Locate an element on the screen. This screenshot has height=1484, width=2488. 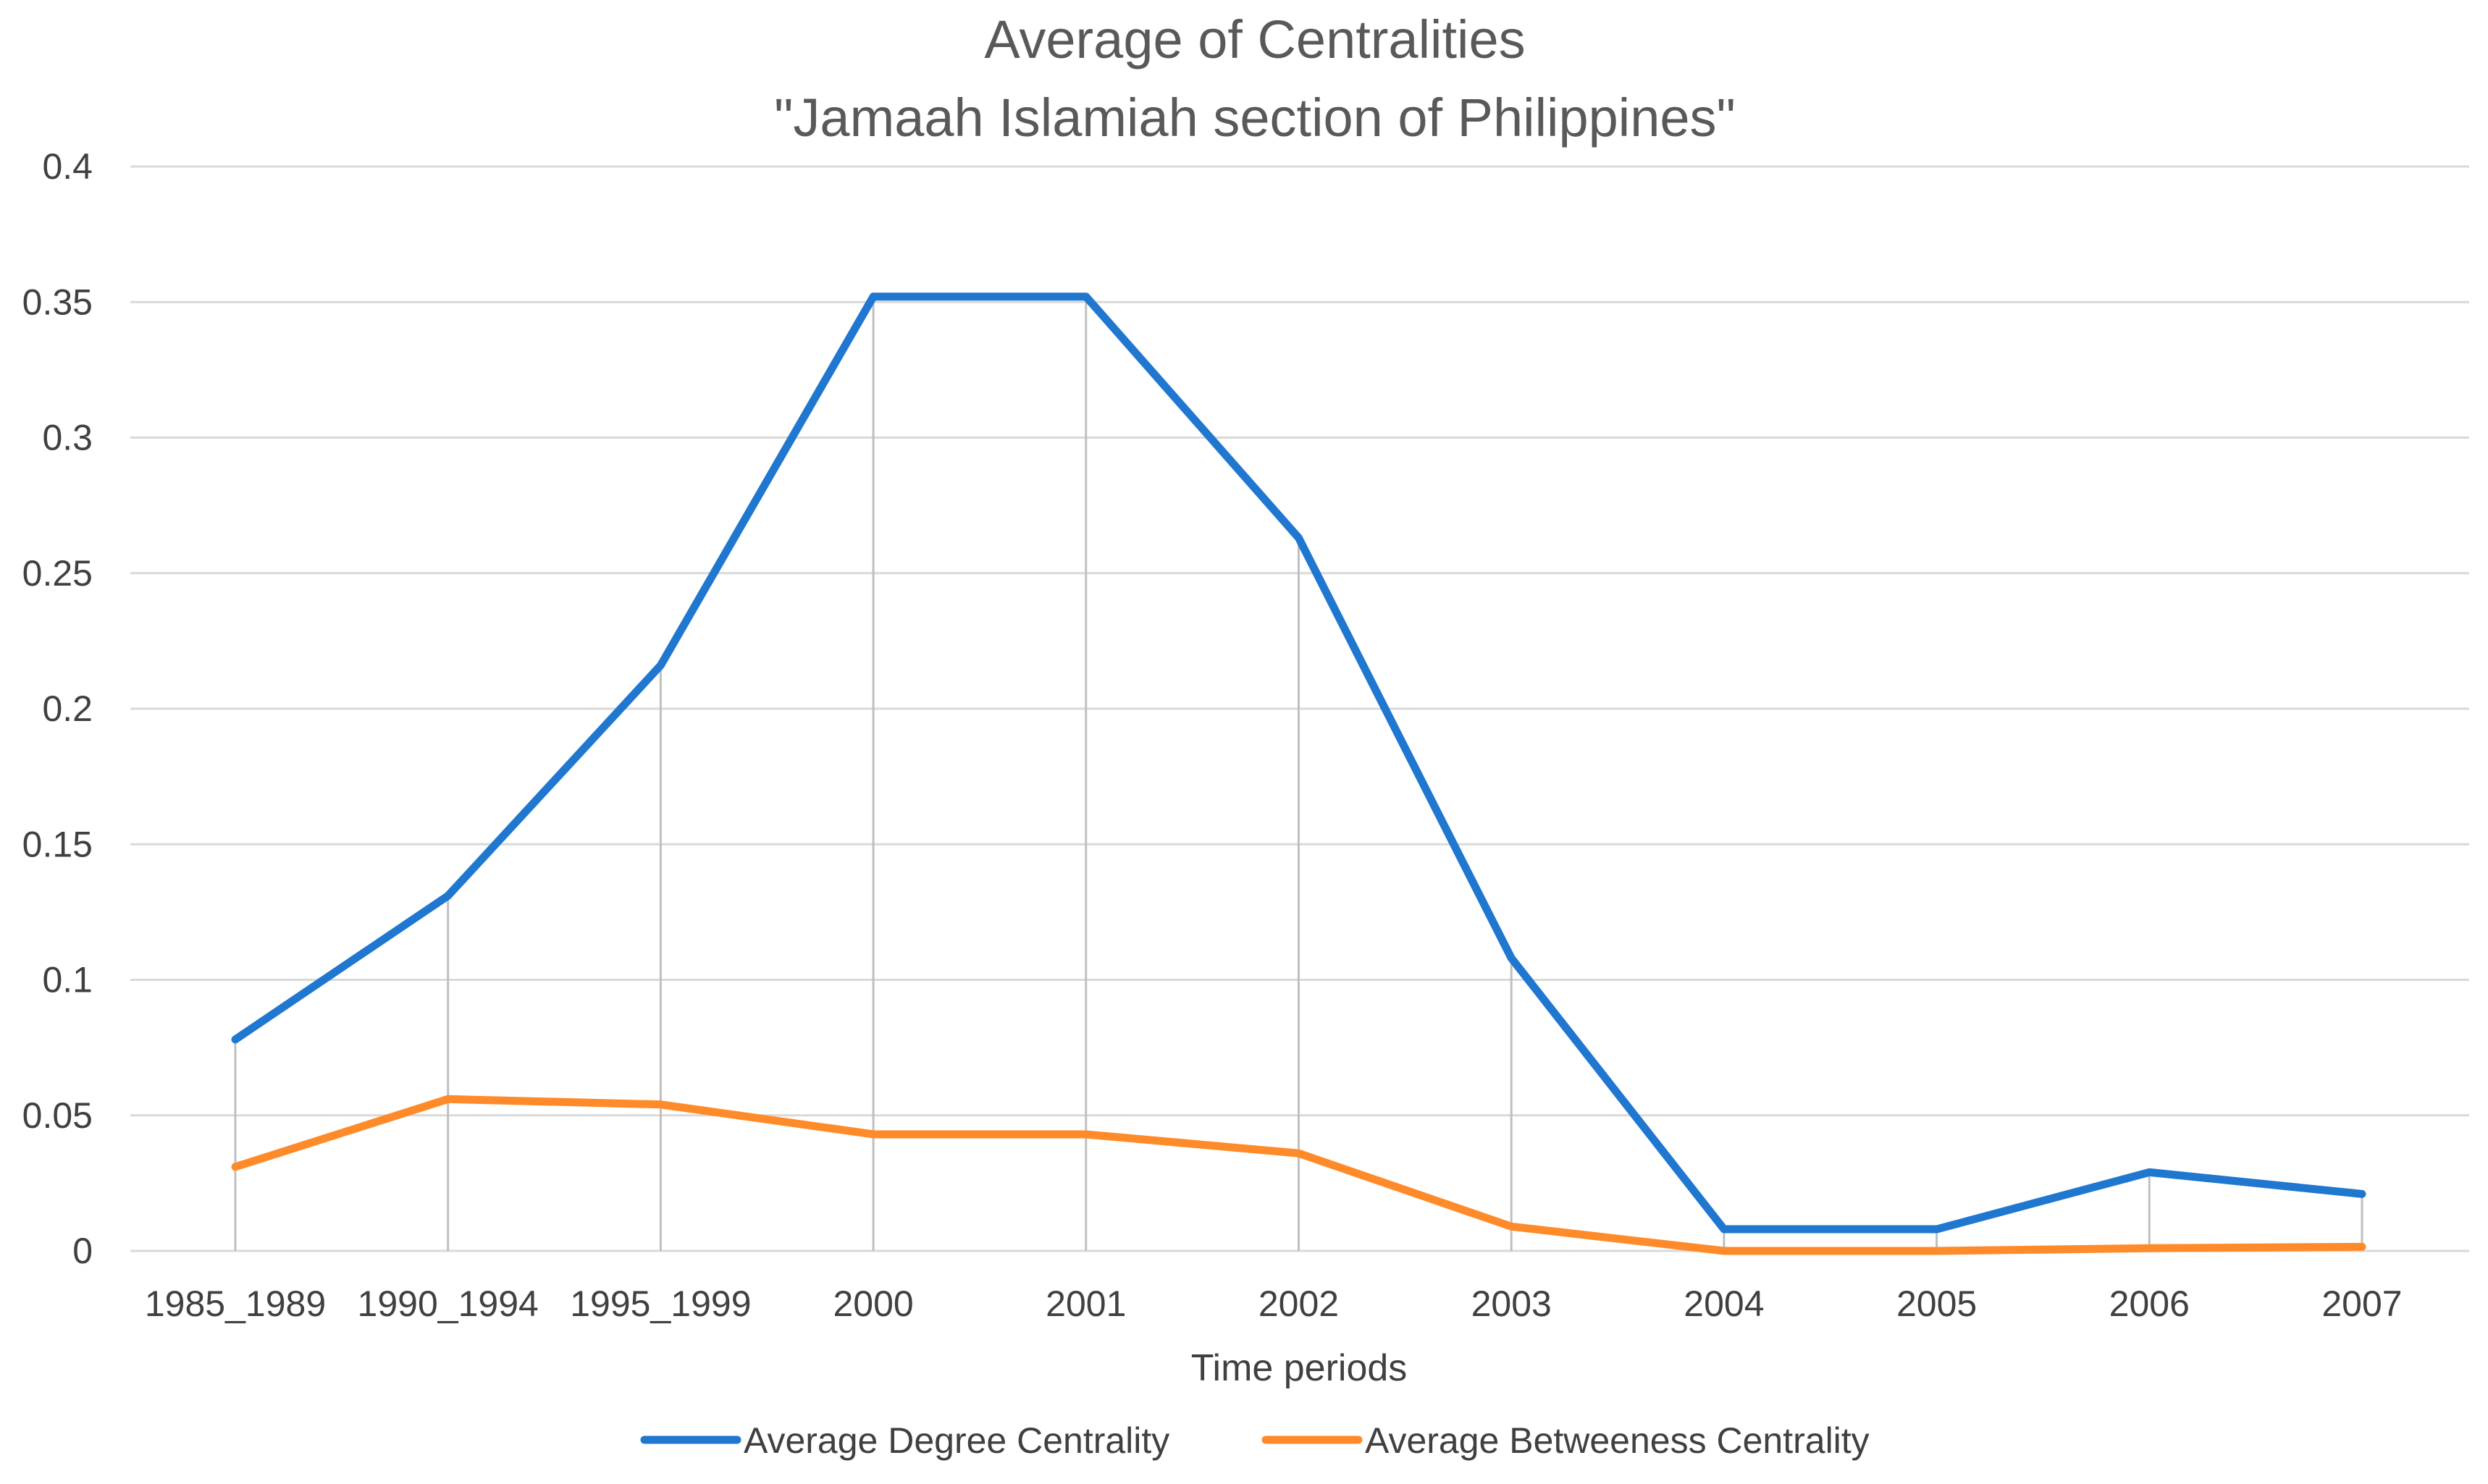
y-tick-label: 0 is located at coordinates (82, 1251).